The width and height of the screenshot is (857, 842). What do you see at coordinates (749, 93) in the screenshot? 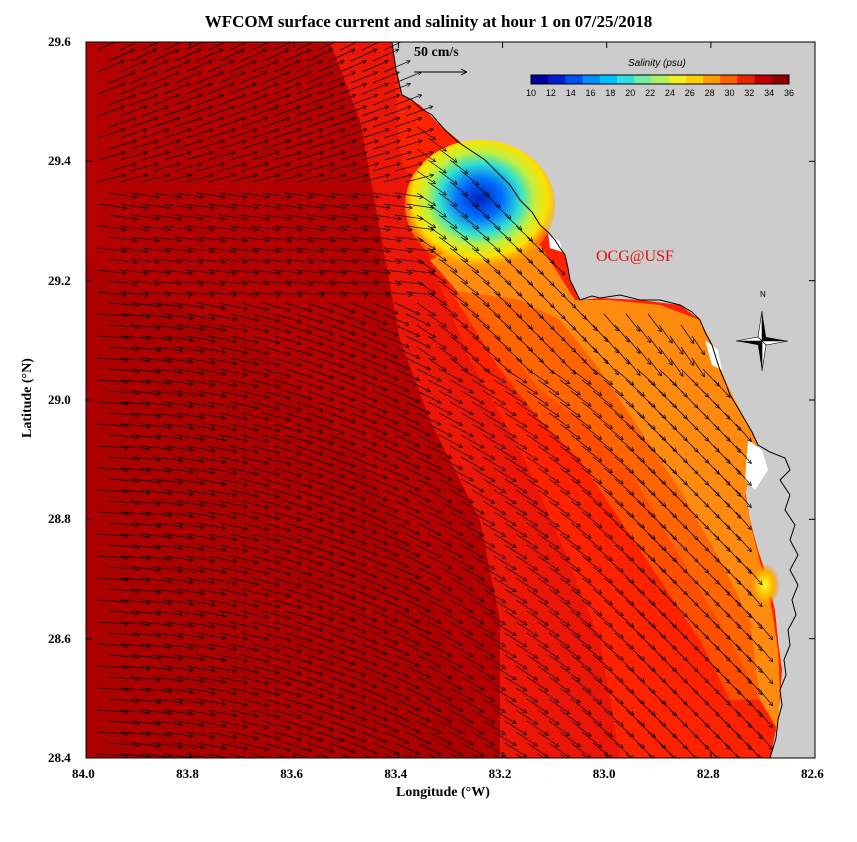
I see `colorbar-tick-label: 32` at bounding box center [749, 93].